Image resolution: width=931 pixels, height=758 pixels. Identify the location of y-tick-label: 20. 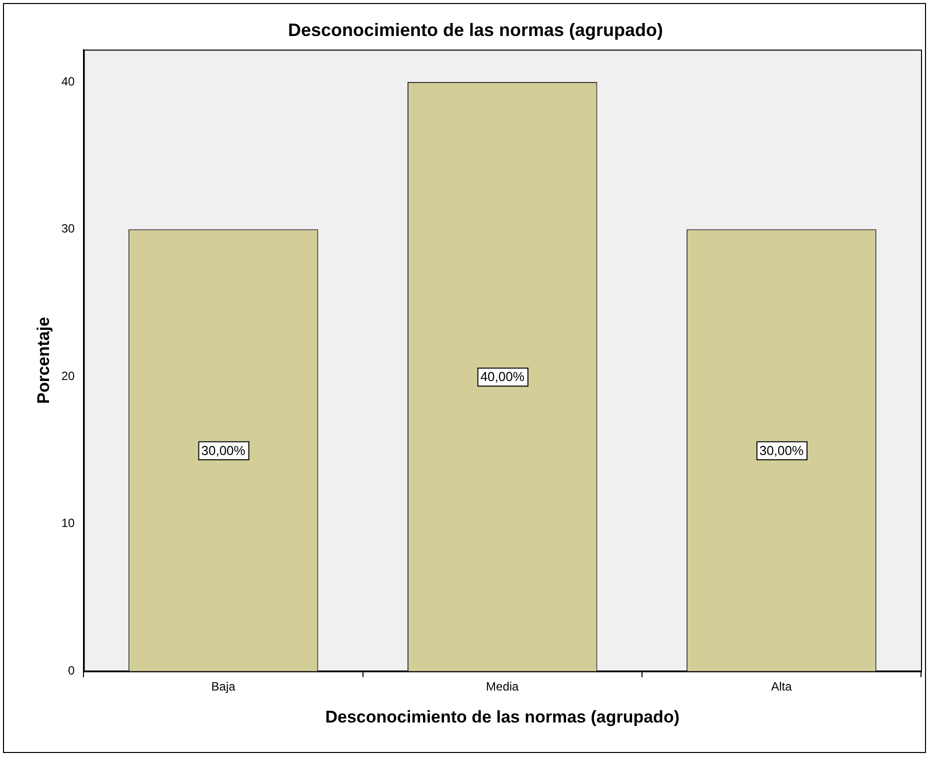
(68, 375).